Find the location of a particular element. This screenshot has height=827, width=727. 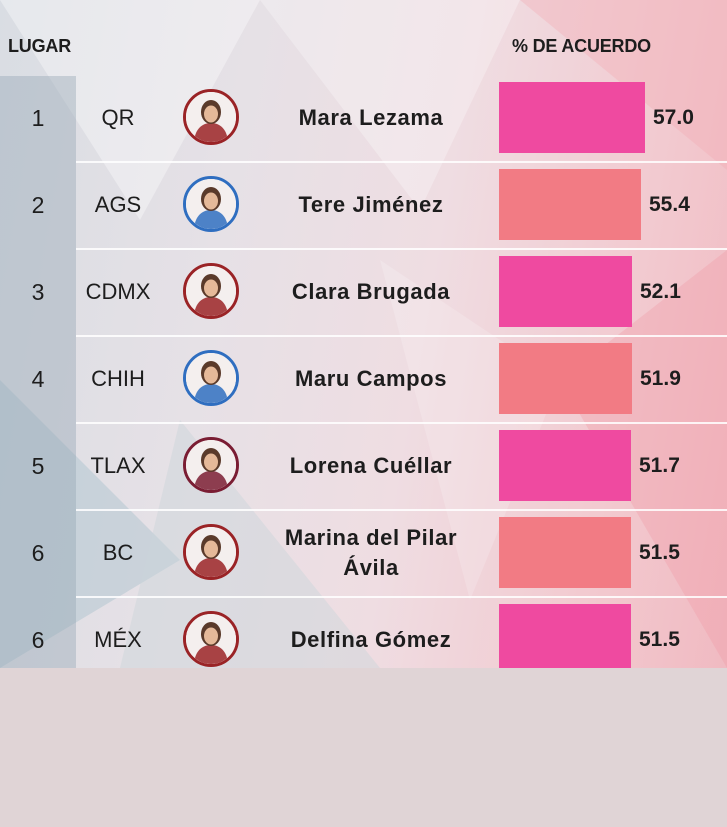

rank-number: 4 is located at coordinates (38, 378).